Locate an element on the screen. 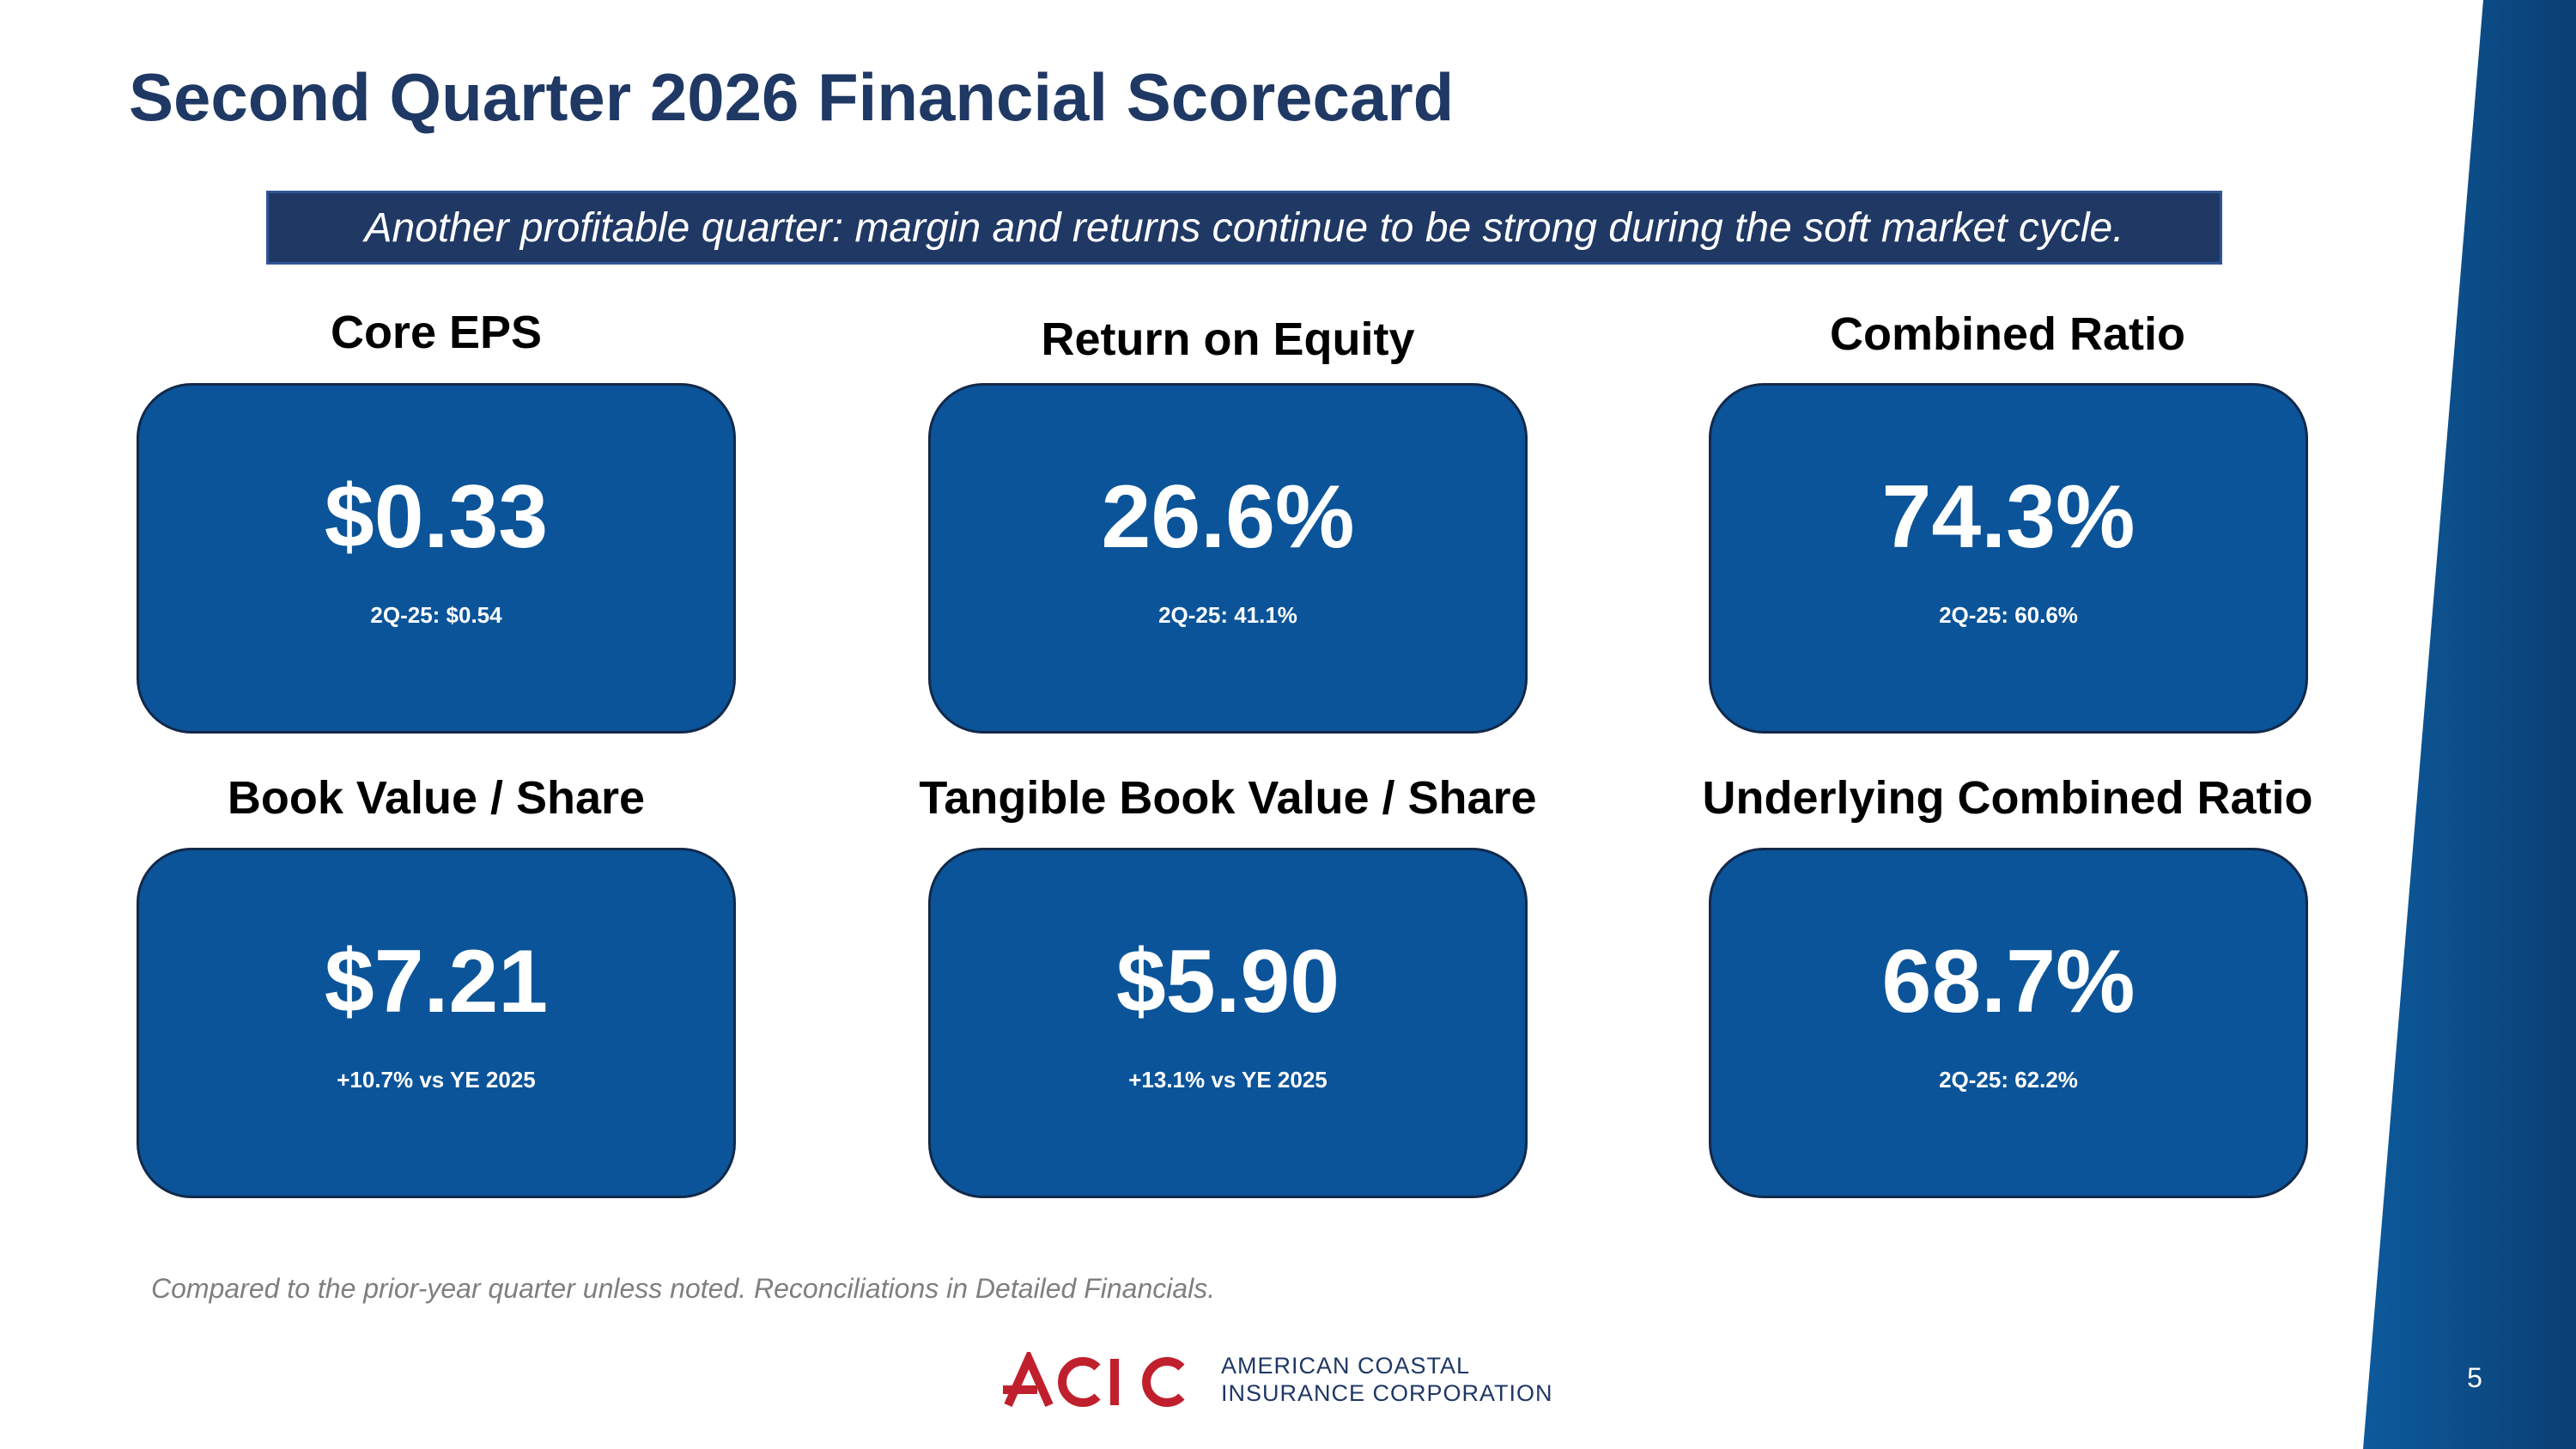 The height and width of the screenshot is (1449, 2576). metric-label-combined-ratio: Combined Ratio is located at coordinates (2007, 334).